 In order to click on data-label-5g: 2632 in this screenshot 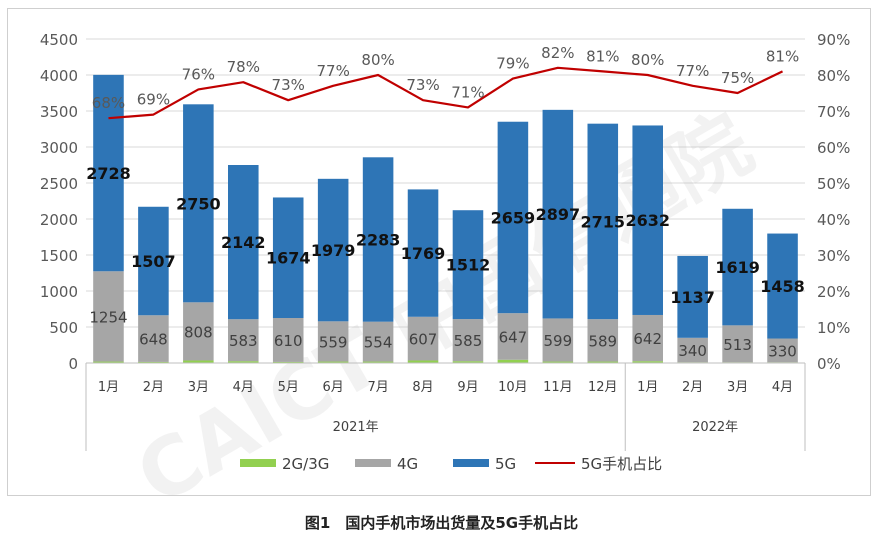, I will do `click(647, 220)`.